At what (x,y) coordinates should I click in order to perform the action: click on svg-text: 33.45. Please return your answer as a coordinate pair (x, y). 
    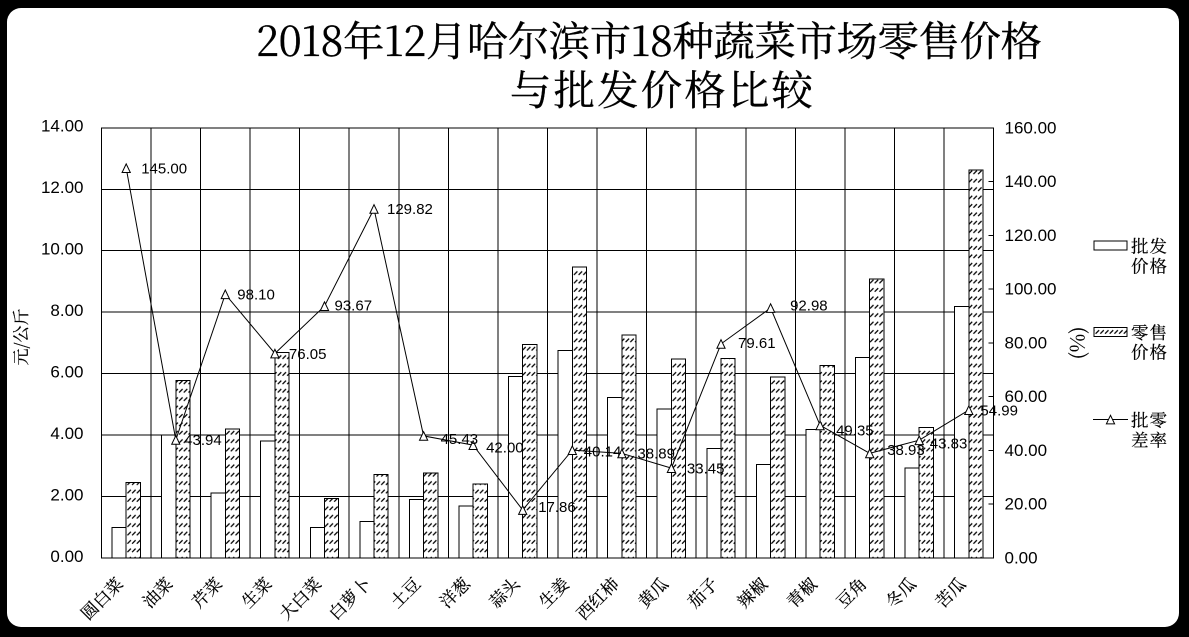
    Looking at the image, I should click on (706, 468).